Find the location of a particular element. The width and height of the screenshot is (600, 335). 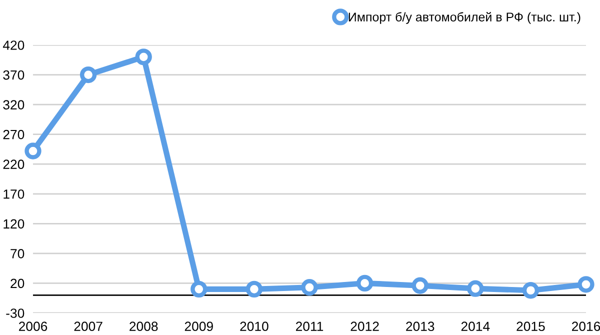

y-tick-label: 220 is located at coordinates (13, 165).